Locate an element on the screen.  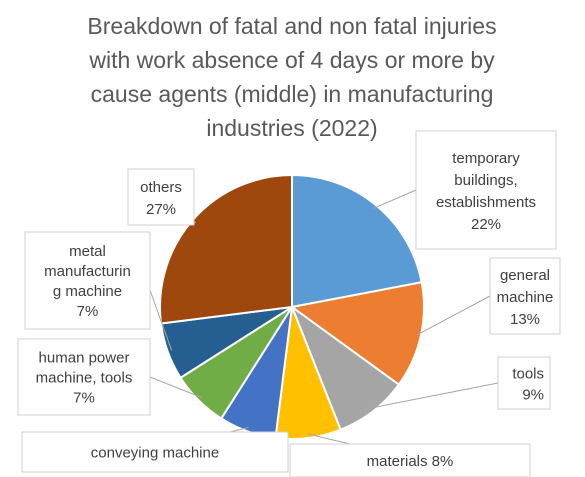
data-label-text: 13% is located at coordinates (525, 319).